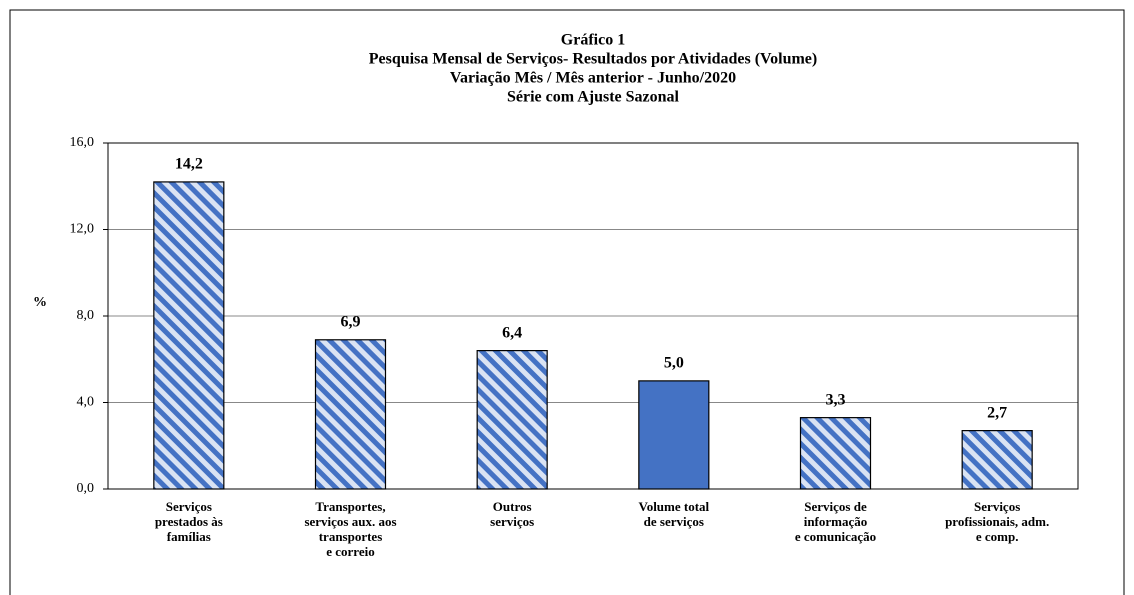 The width and height of the screenshot is (1134, 595). What do you see at coordinates (512, 332) in the screenshot?
I see `value-label: 6,4` at bounding box center [512, 332].